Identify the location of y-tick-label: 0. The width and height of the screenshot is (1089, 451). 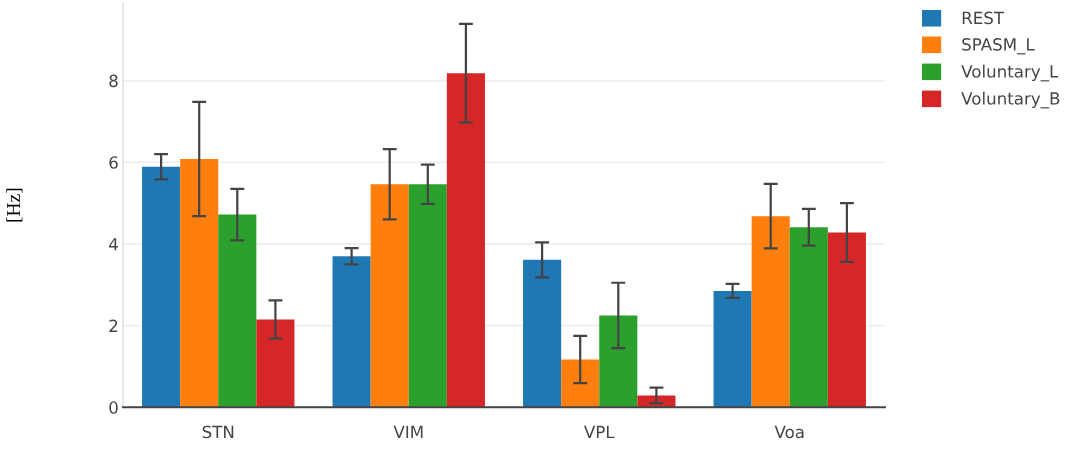
(113, 407).